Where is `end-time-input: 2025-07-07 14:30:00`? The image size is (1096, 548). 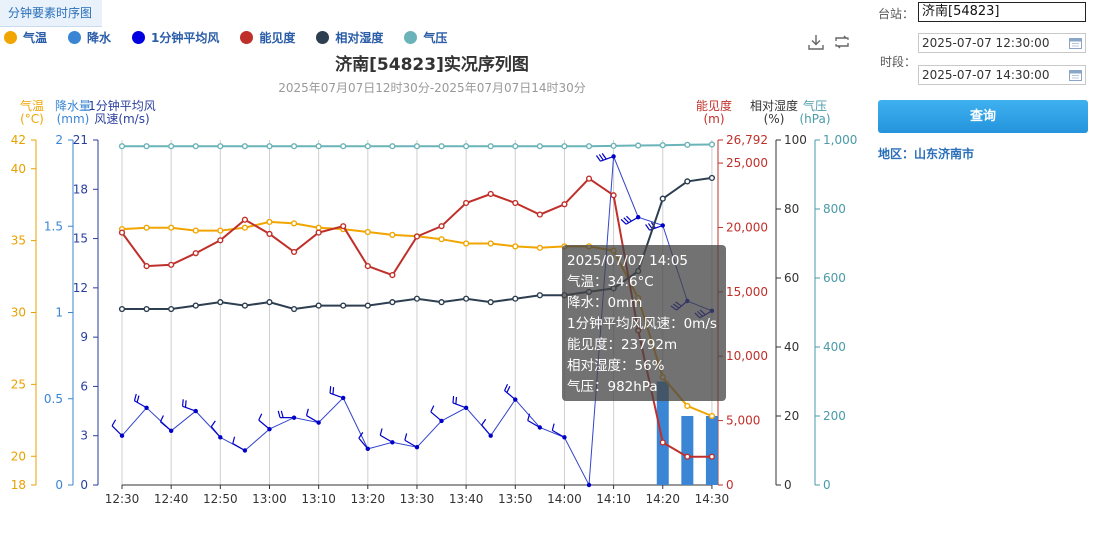
end-time-input: 2025-07-07 14:30:00 is located at coordinates (1002, 75).